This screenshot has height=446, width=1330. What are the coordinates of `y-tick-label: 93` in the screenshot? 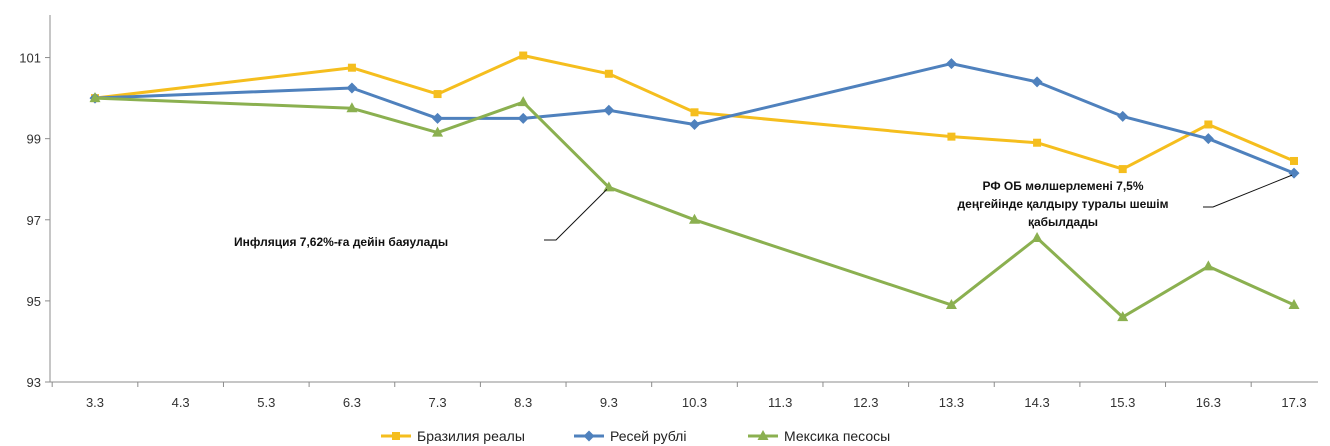 It's located at (34, 382).